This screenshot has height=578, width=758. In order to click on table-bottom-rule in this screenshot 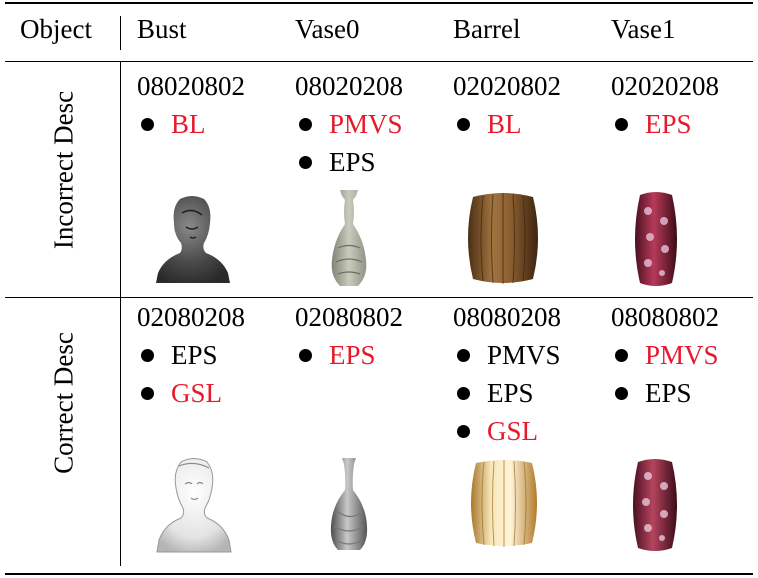, I will do `click(379, 574)`.